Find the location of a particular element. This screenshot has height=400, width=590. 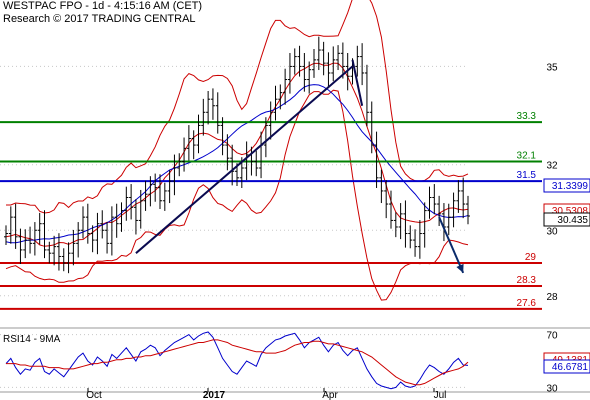

y-tick-label: 30 is located at coordinates (552, 231).